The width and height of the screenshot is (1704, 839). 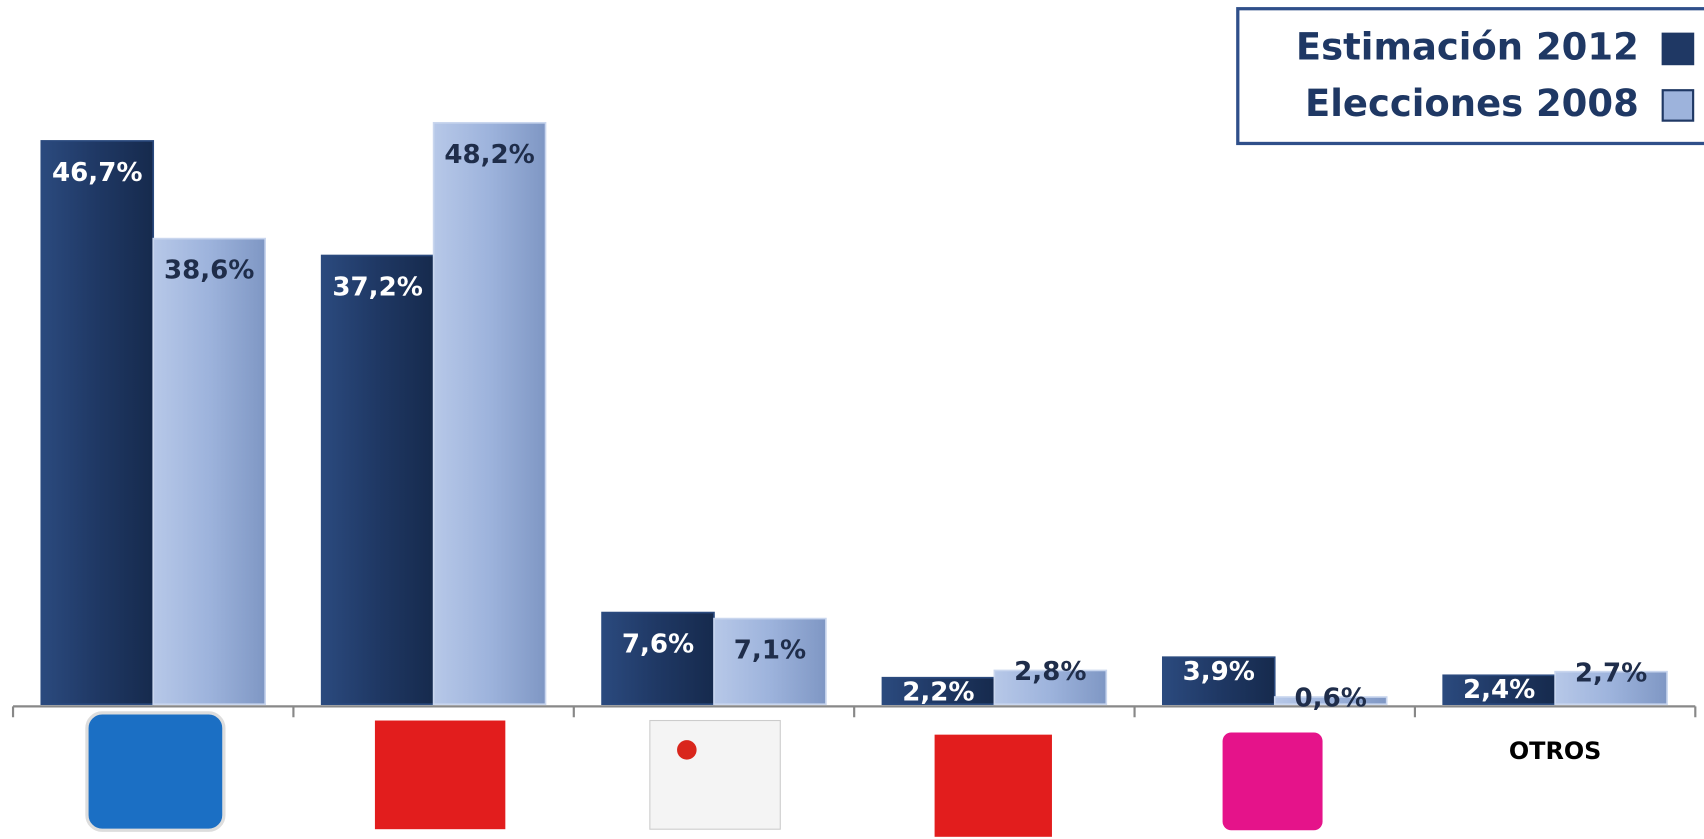 I want to click on value-label: 7,1%, so click(x=770, y=651).